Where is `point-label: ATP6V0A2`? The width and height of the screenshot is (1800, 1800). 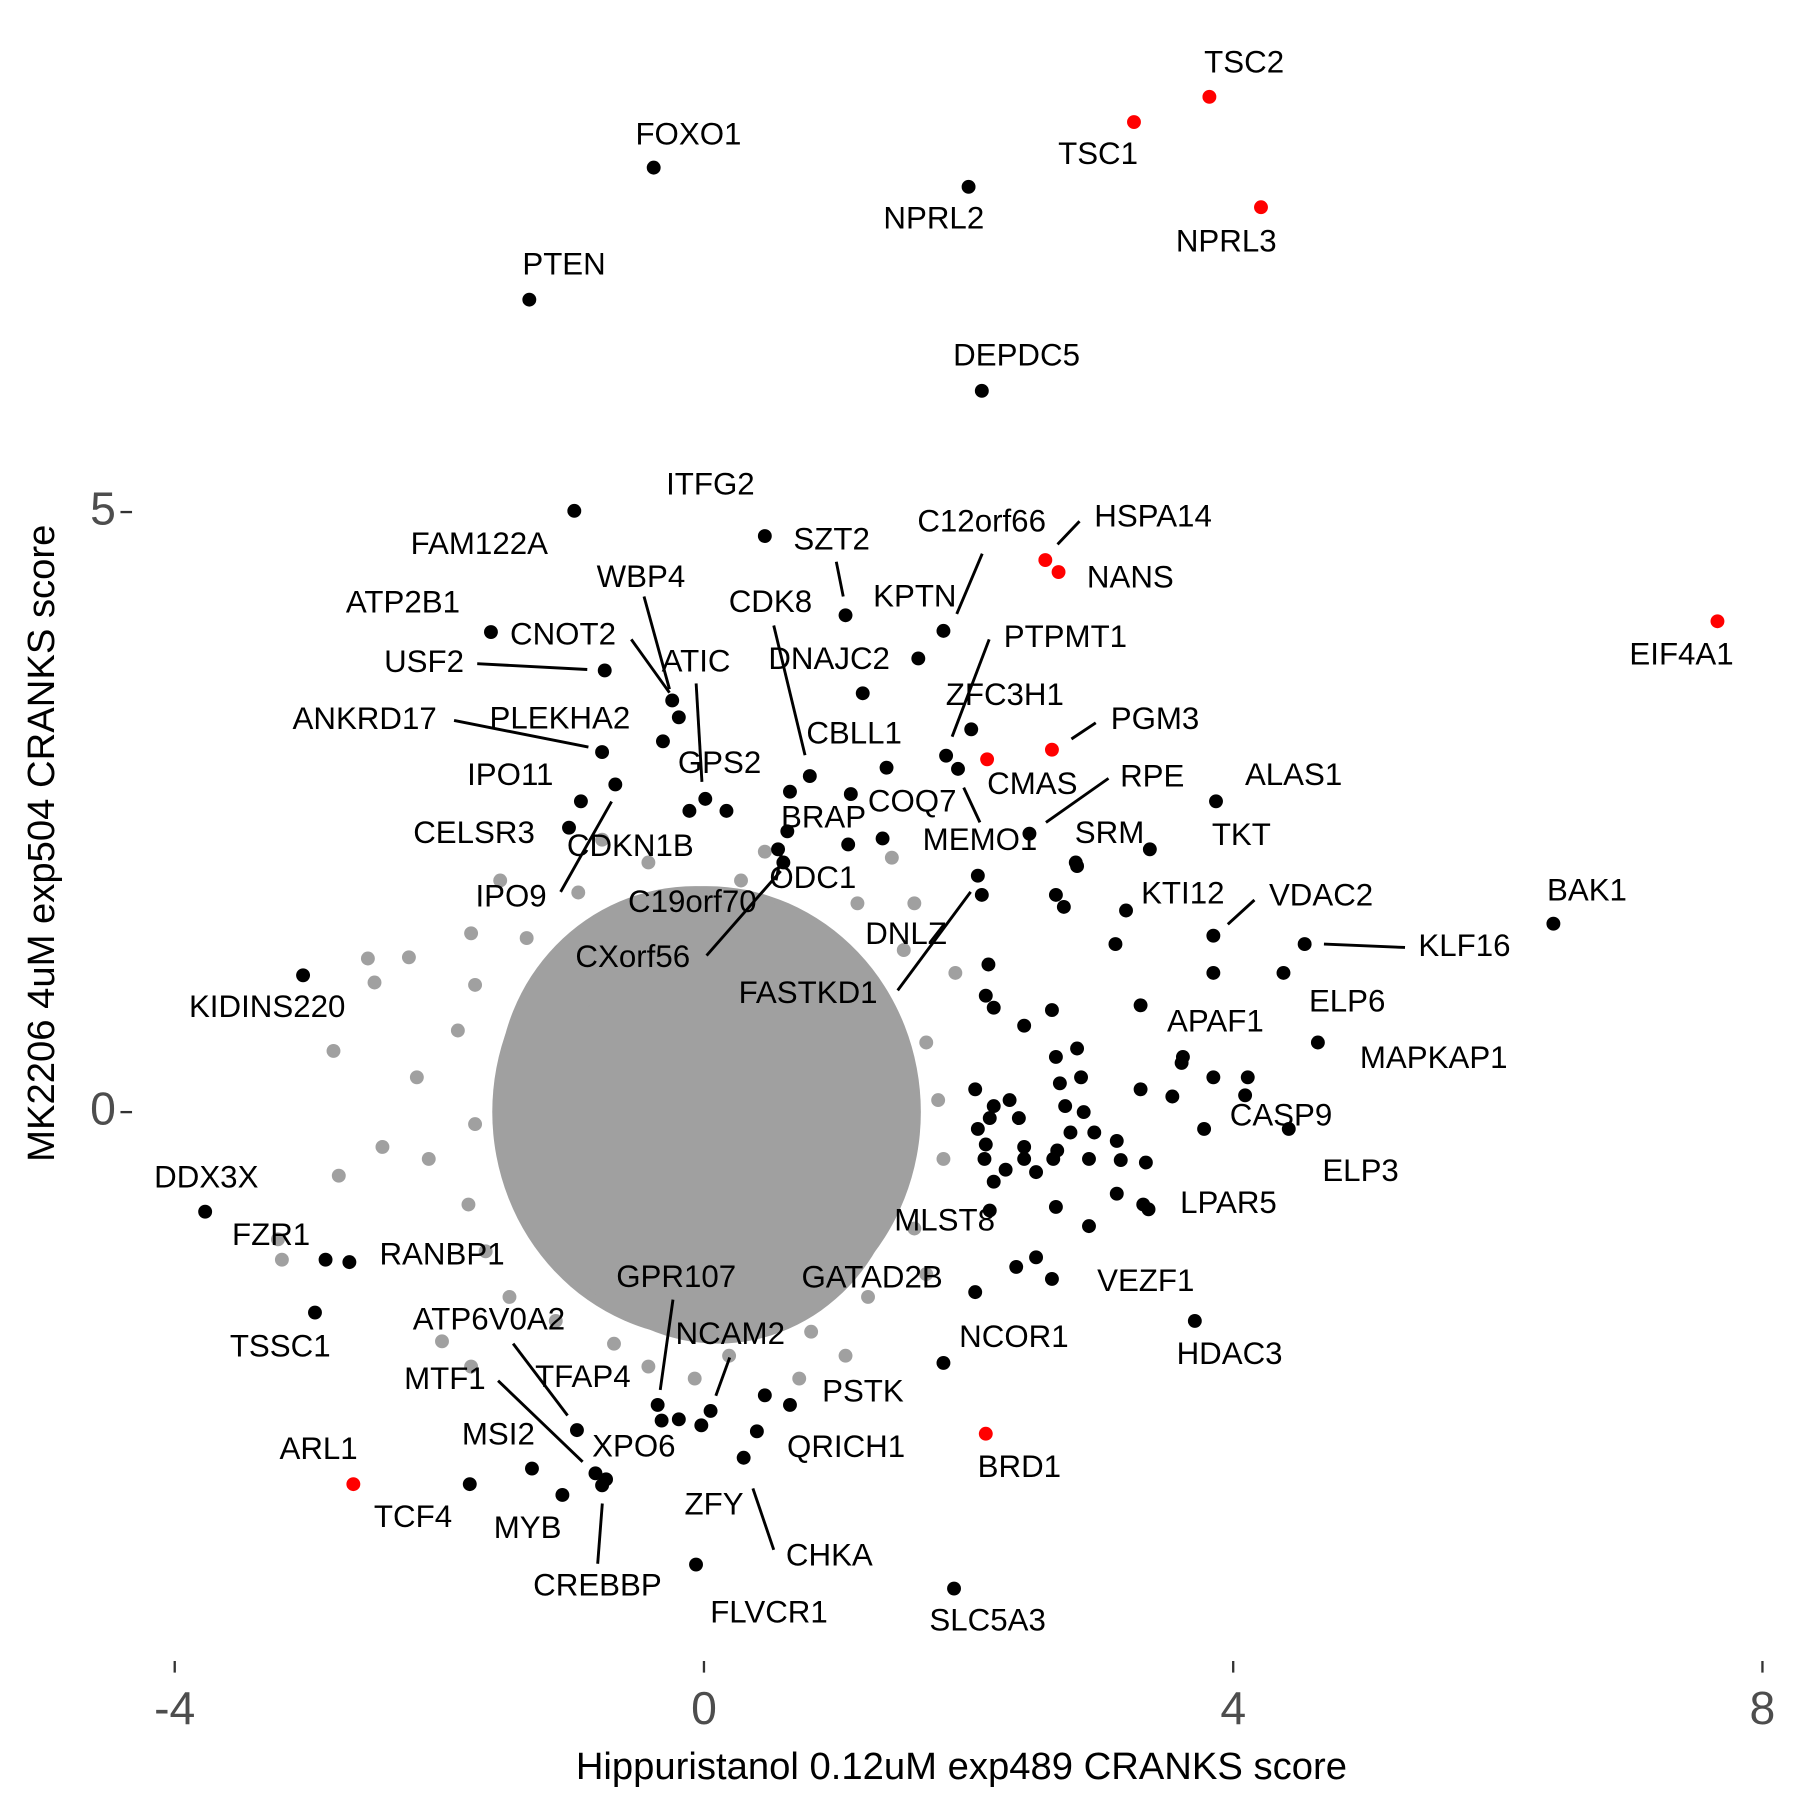 point-label: ATP6V0A2 is located at coordinates (489, 1319).